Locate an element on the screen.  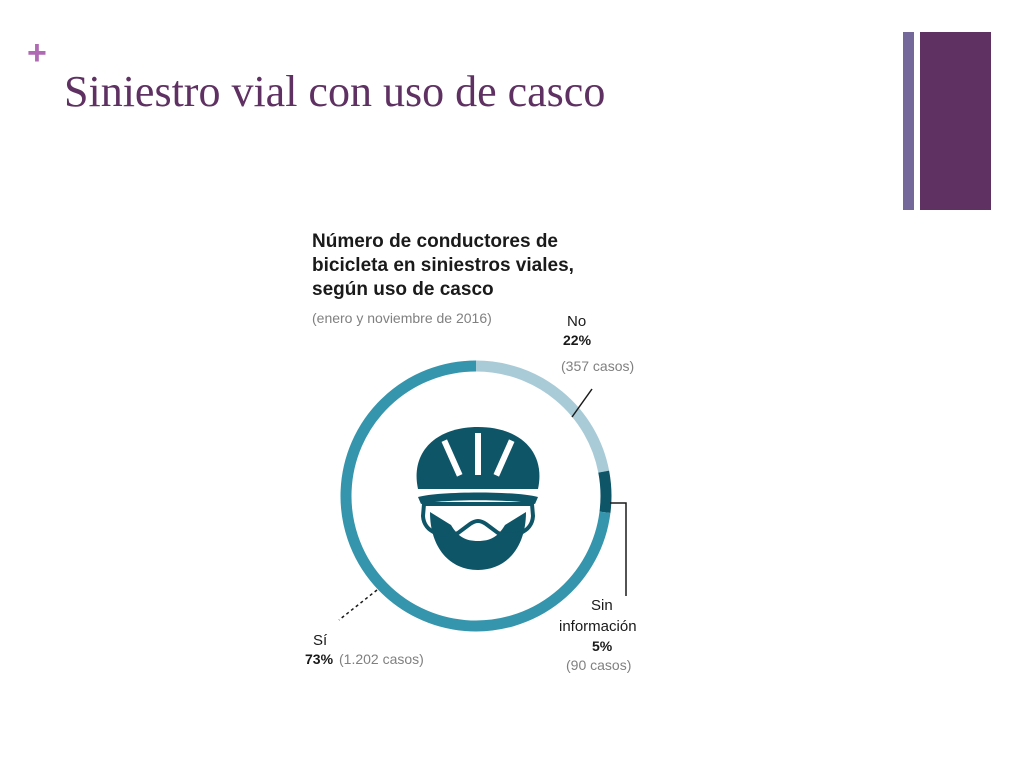
decorative-bar-thin is located at coordinates (908, 121).